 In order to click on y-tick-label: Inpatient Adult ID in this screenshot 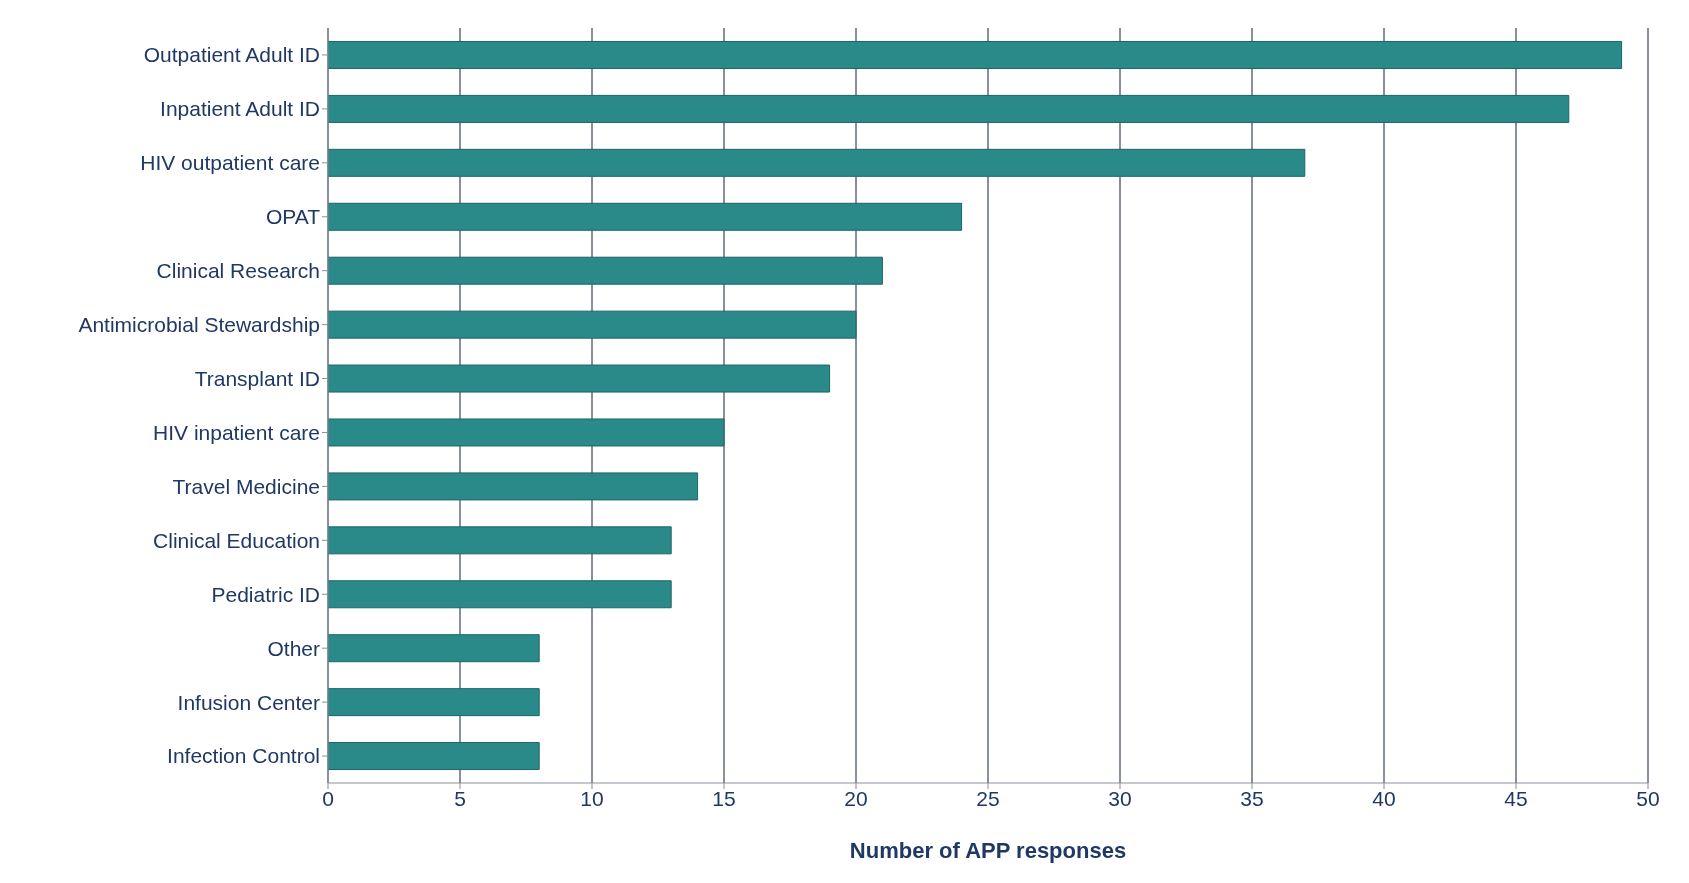, I will do `click(240, 109)`.